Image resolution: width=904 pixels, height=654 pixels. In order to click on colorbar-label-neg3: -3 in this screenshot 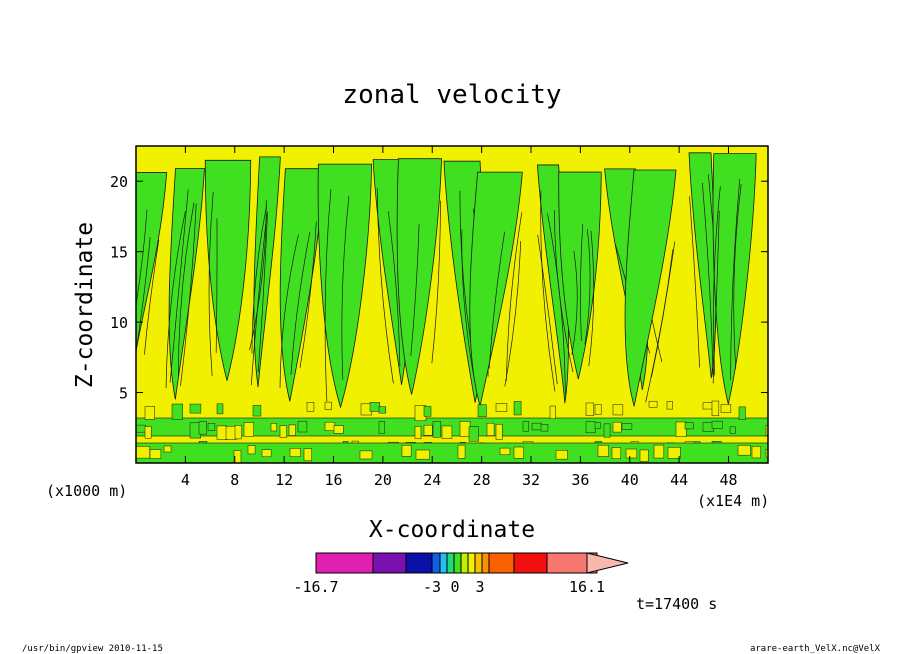, I will do `click(432, 587)`.